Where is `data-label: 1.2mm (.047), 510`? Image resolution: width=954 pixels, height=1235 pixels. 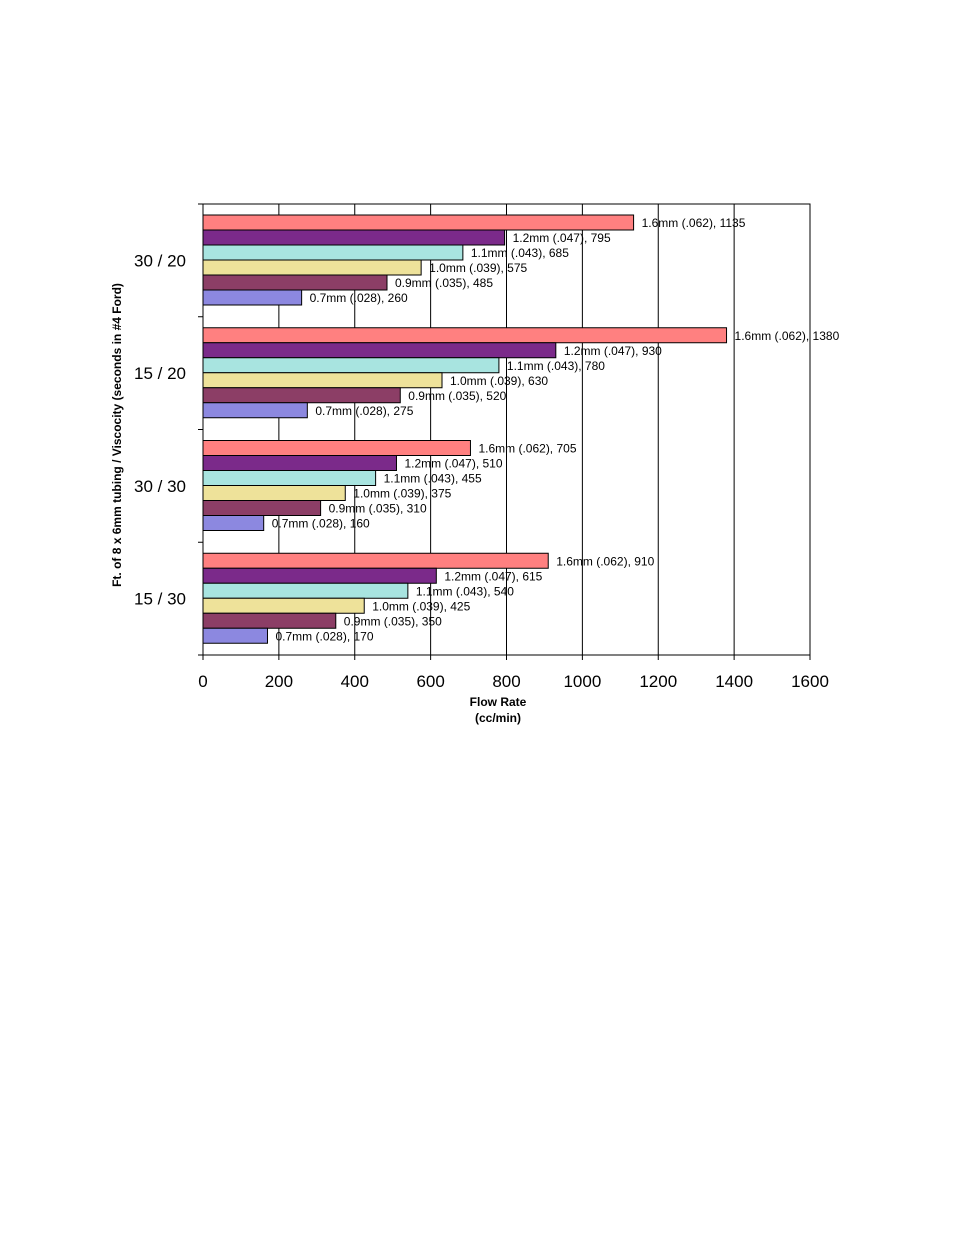
data-label: 1.2mm (.047), 510 is located at coordinates (453, 464).